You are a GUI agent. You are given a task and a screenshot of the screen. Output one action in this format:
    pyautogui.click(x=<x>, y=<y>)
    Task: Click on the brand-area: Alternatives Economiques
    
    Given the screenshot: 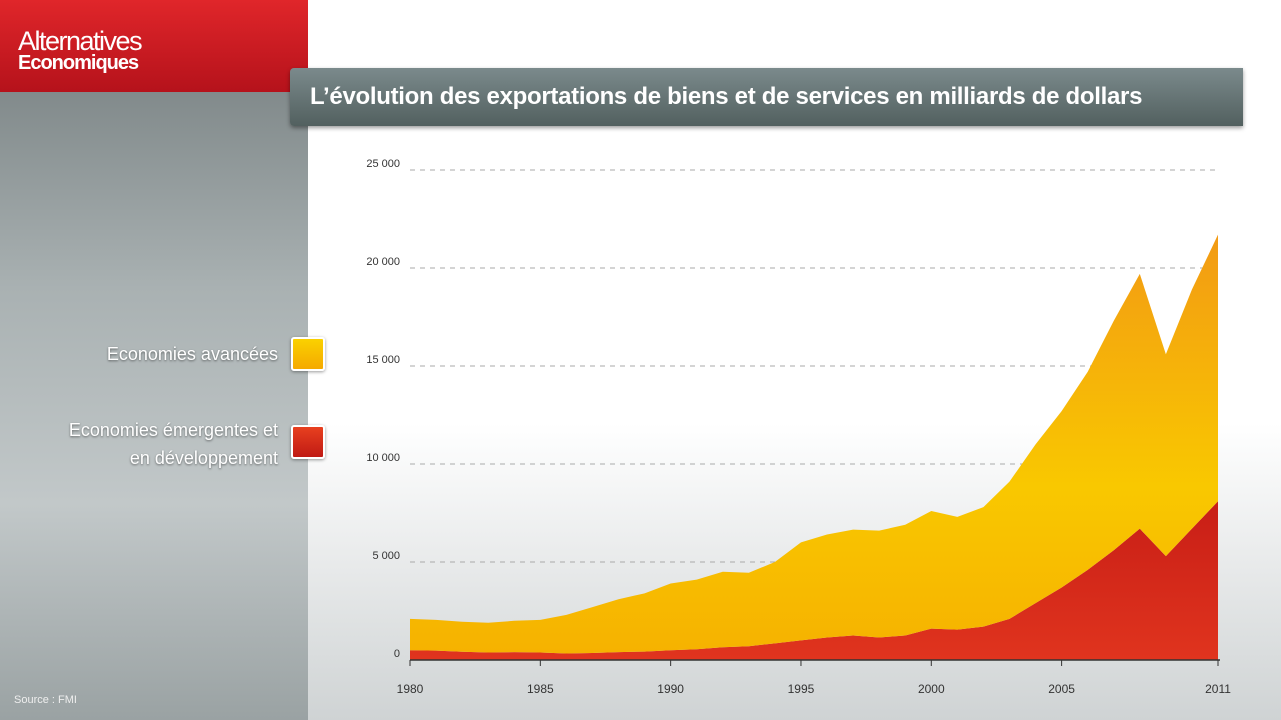 What is the action you would take?
    pyautogui.click(x=154, y=46)
    